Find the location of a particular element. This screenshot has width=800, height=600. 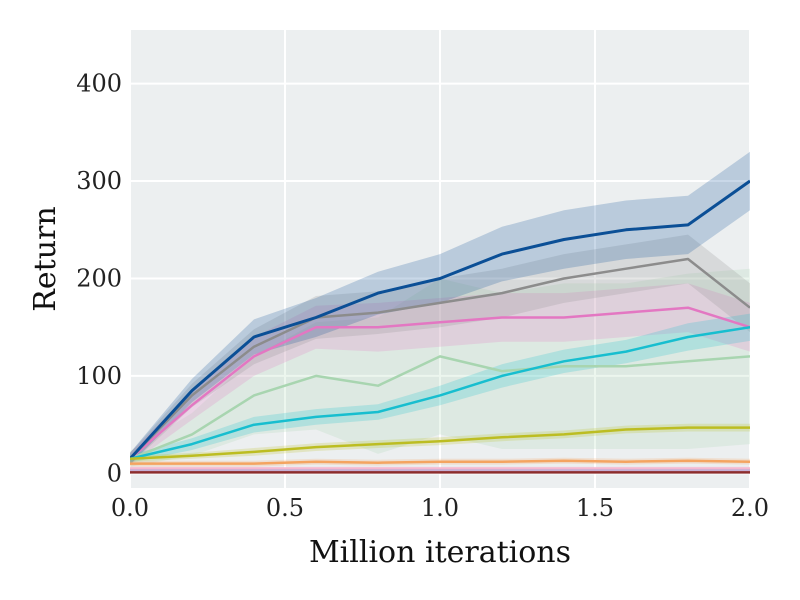

x-tick-label: 2.0 is located at coordinates (750, 508).